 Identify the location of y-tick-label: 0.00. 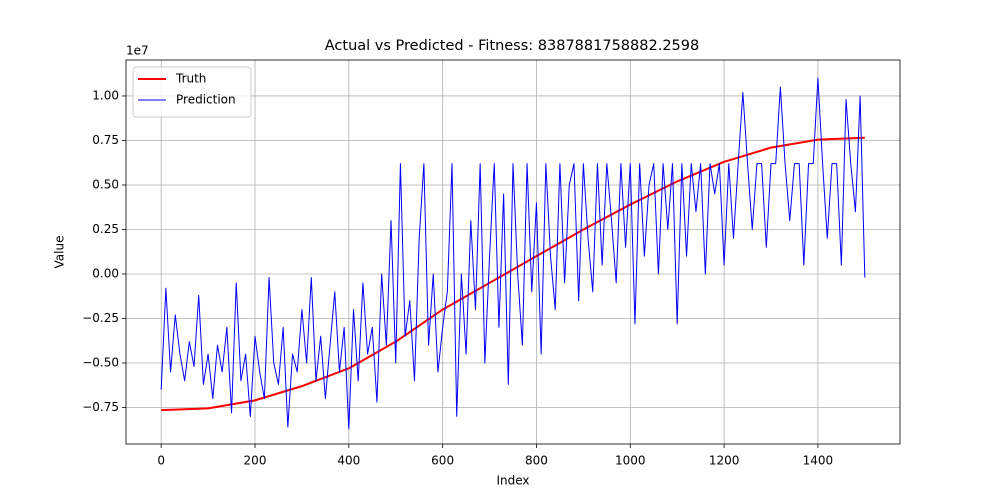
(105, 273).